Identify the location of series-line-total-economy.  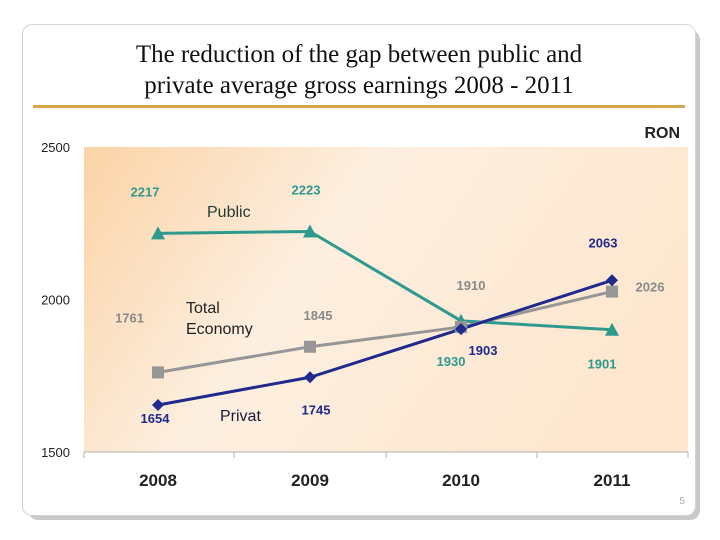
(385, 332).